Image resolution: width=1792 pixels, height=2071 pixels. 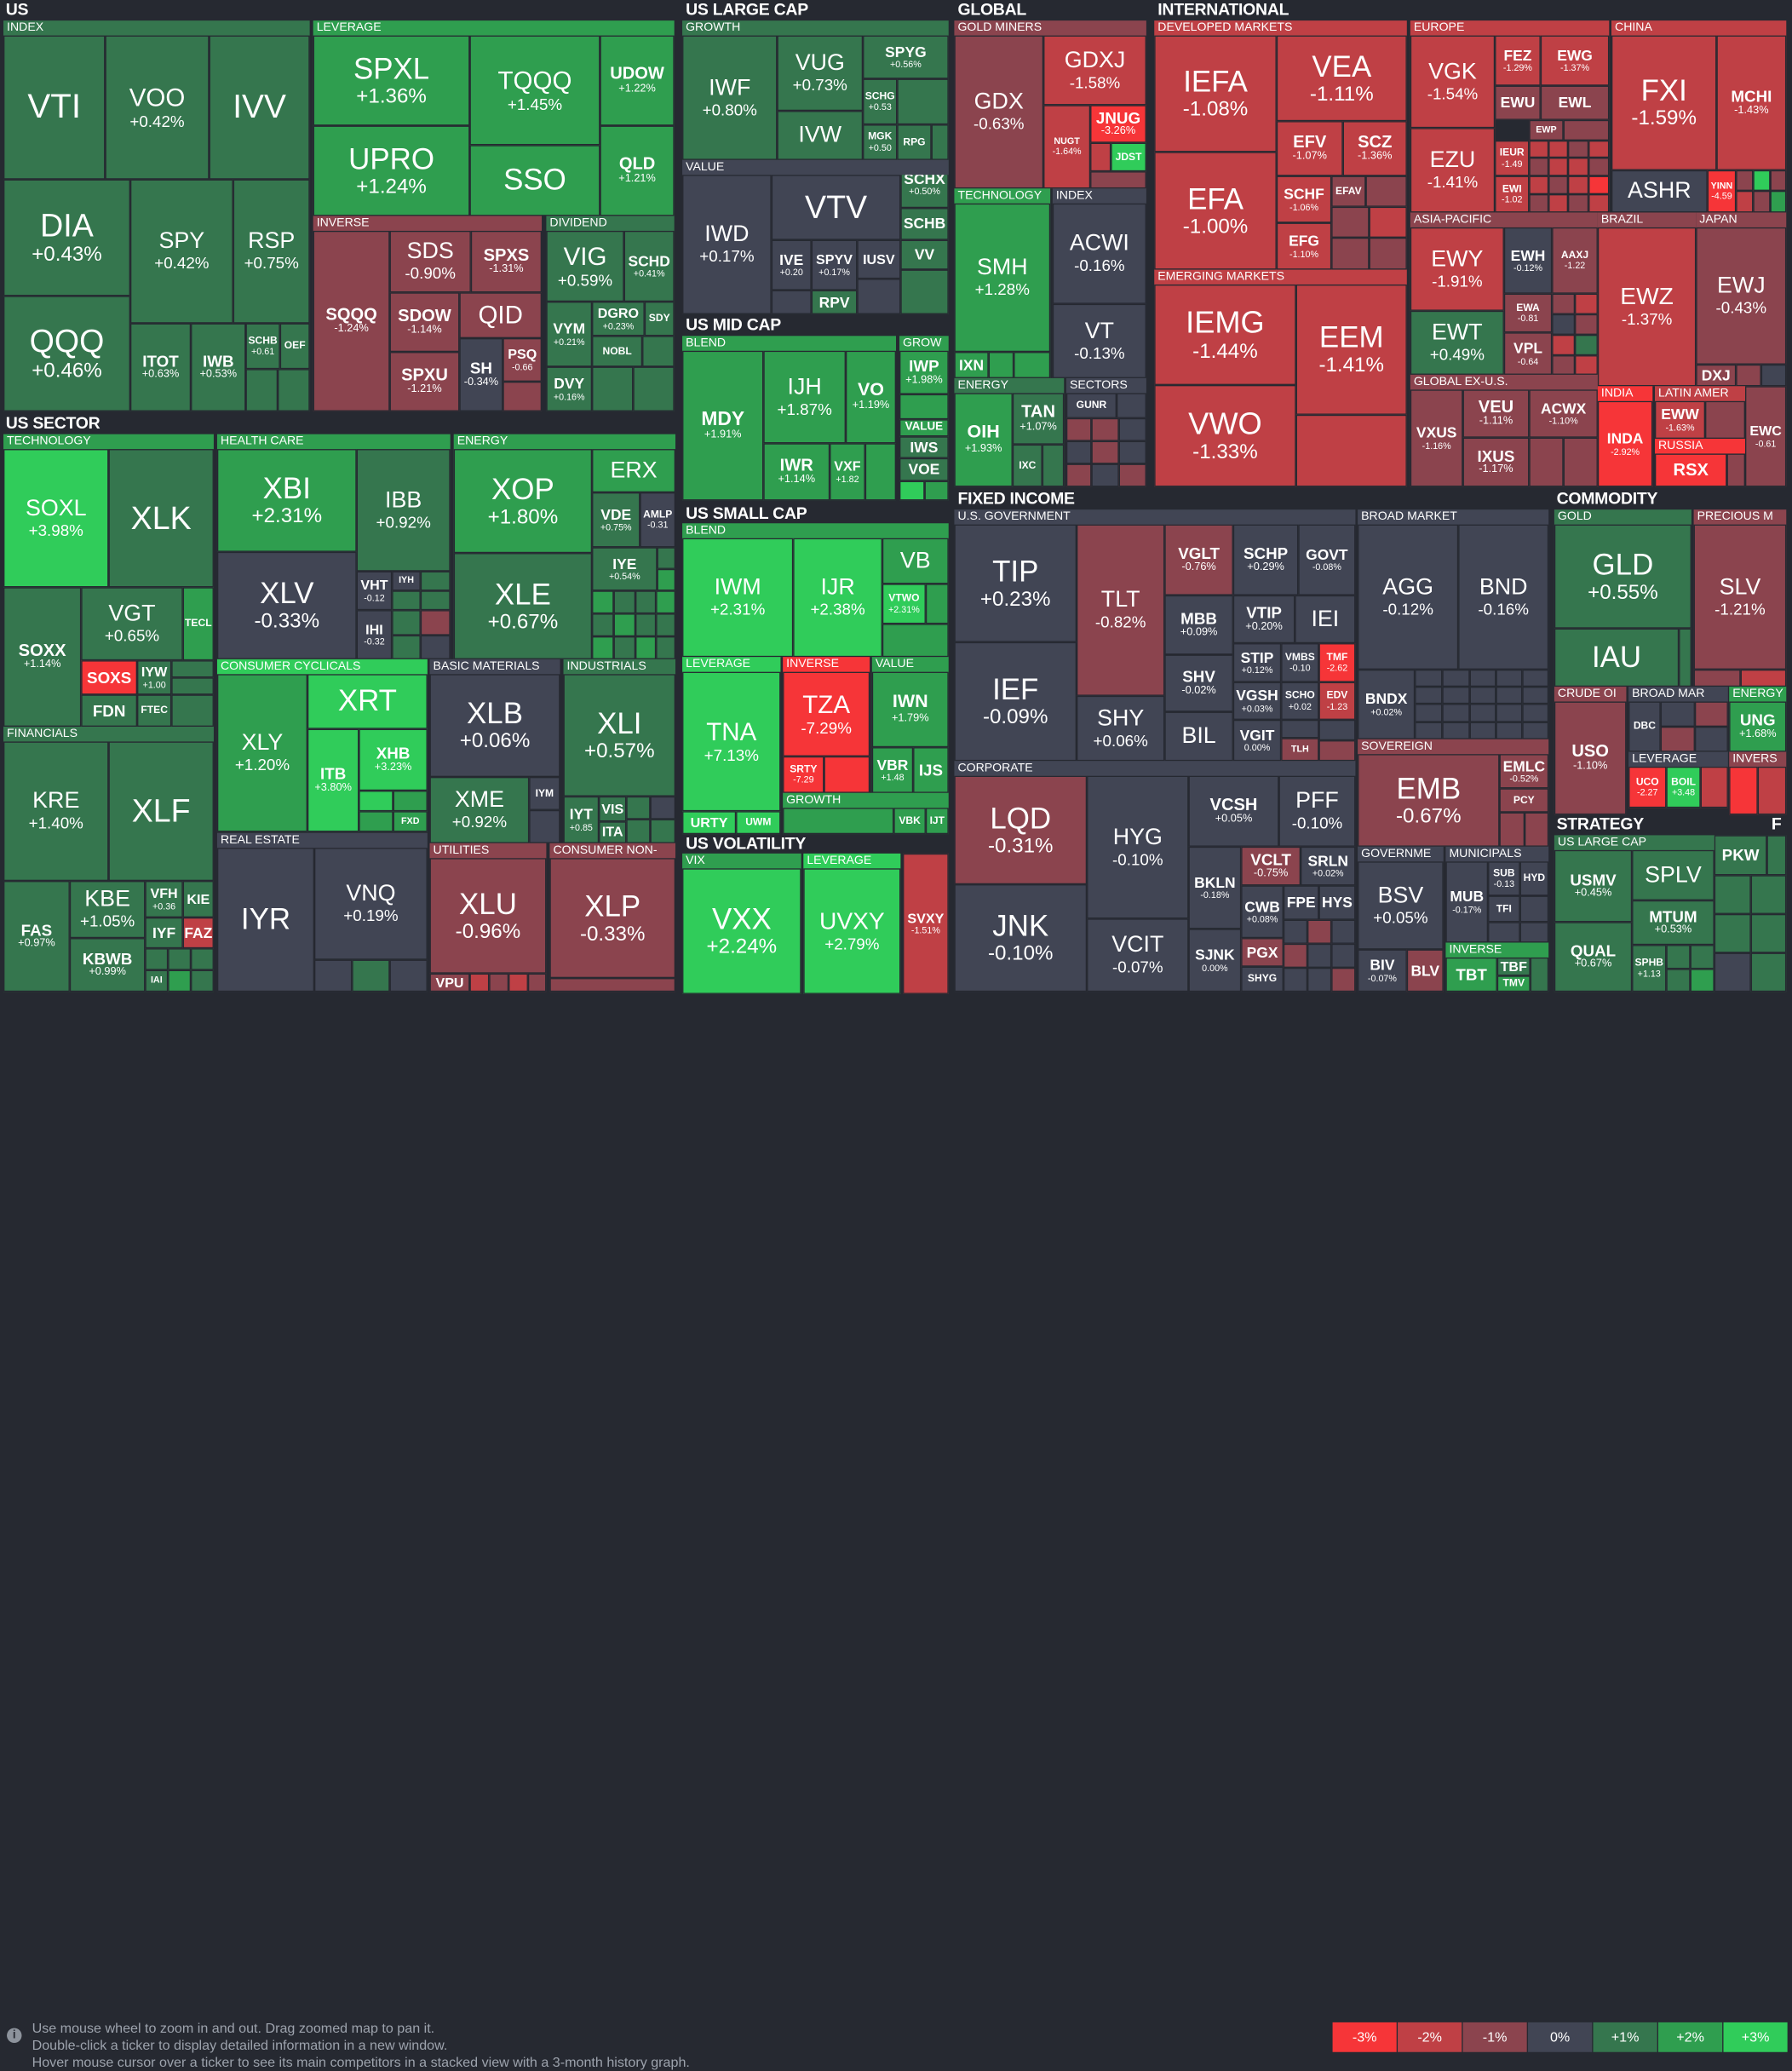 What do you see at coordinates (1198, 683) in the screenshot?
I see `tile-shv: SHV -0.02%` at bounding box center [1198, 683].